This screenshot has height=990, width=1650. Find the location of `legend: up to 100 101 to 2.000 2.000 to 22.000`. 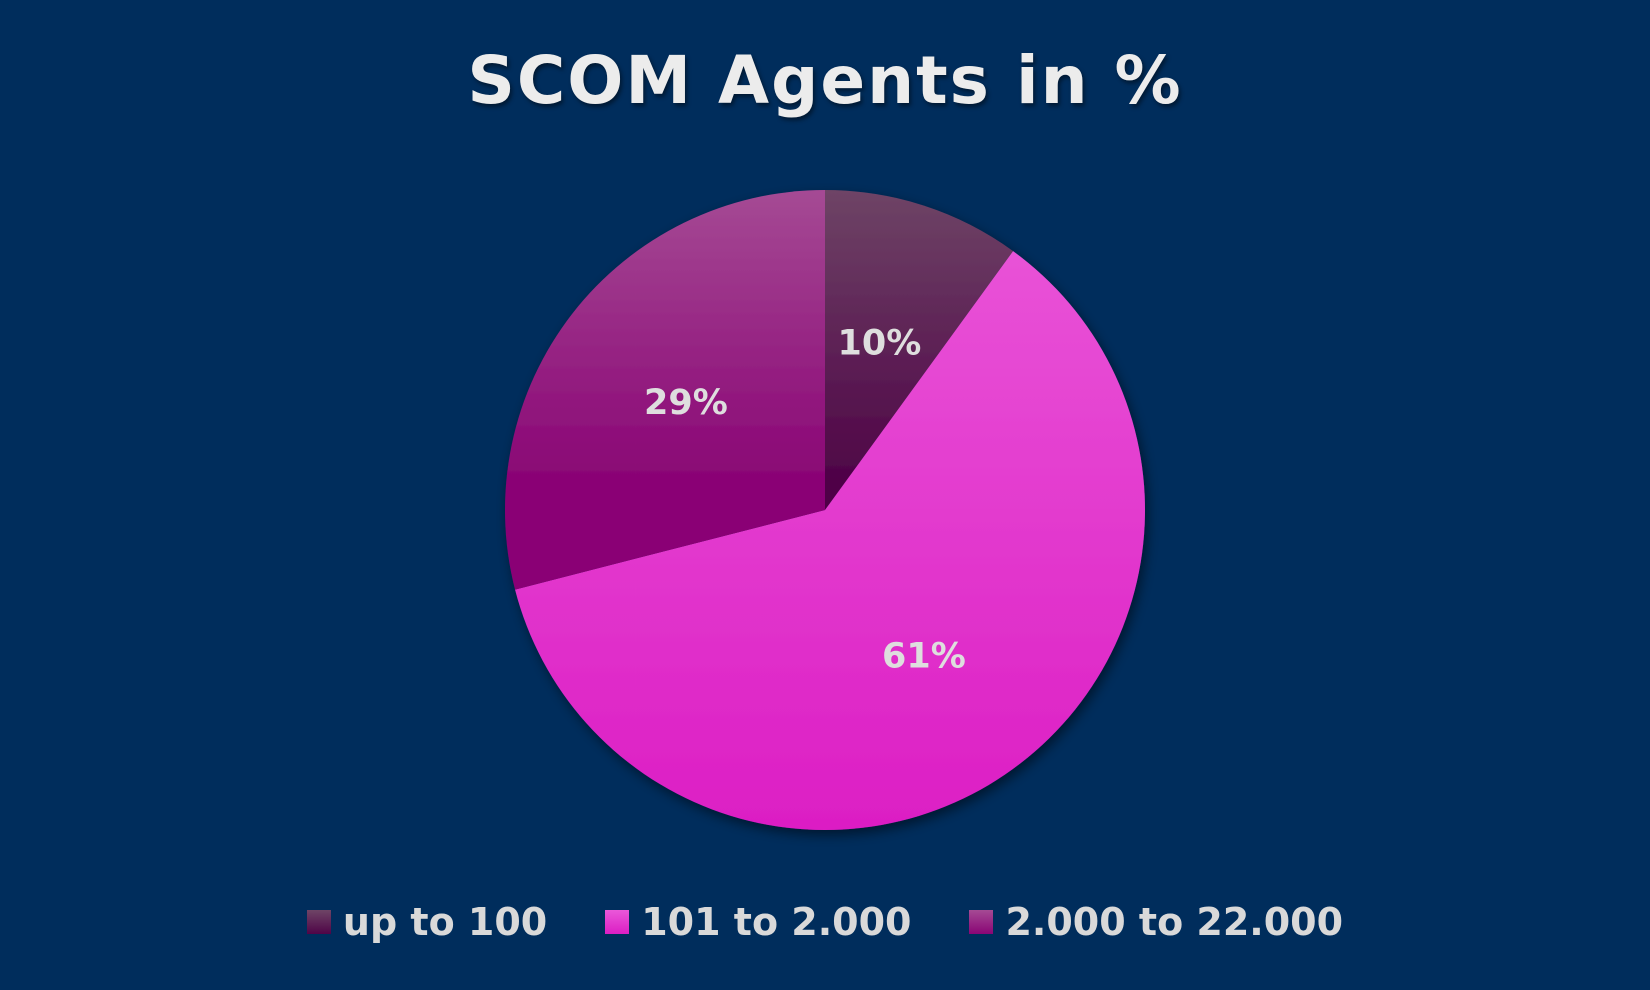

legend: up to 100 101 to 2.000 2.000 to 22.000 is located at coordinates (825, 922).